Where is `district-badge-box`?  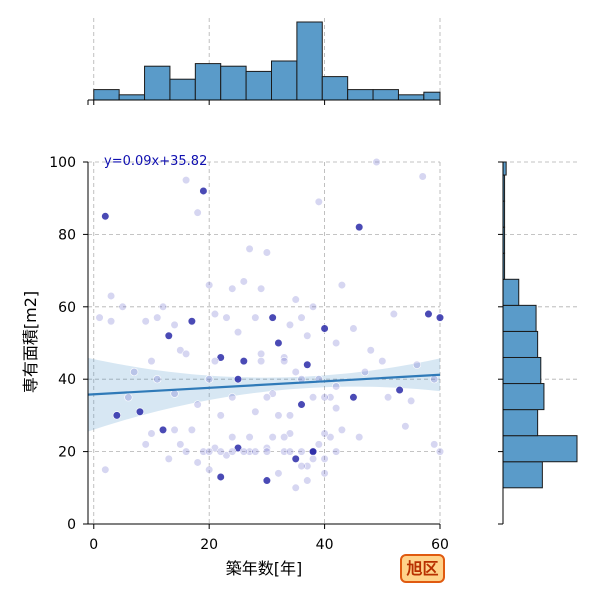
district-badge-box is located at coordinates (422, 568).